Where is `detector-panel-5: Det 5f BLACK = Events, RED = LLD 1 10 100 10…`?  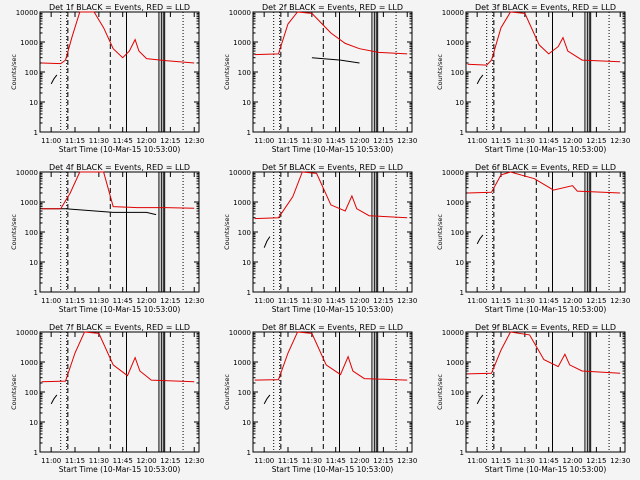 detector-panel-5: Det 5f BLACK = Events, RED = LLD 1 10 100 10… is located at coordinates (320, 238).